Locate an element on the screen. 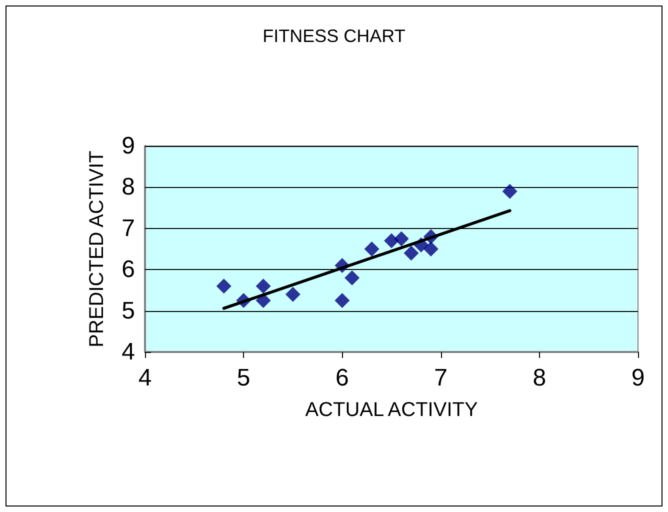 This screenshot has width=668, height=512. y-tick-label: 5 is located at coordinates (128, 310).